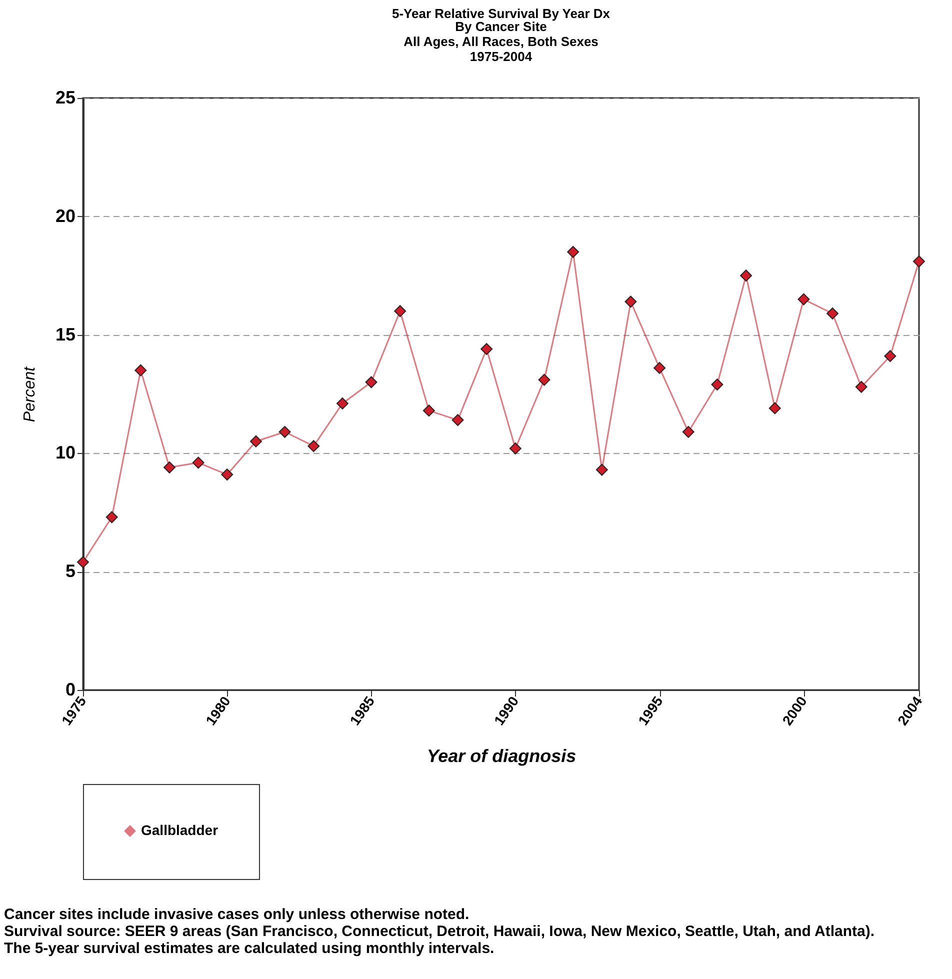 The width and height of the screenshot is (952, 979). Describe the element at coordinates (250, 948) in the screenshot. I see `text: The 5-year survival estimates are calculated using monthly intervals.` at that location.